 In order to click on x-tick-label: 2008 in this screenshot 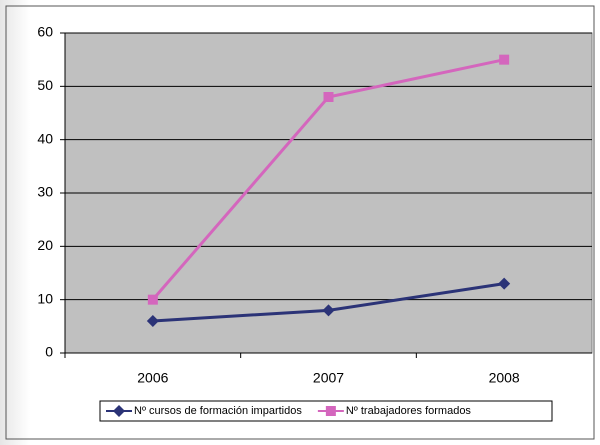, I will do `click(504, 378)`.